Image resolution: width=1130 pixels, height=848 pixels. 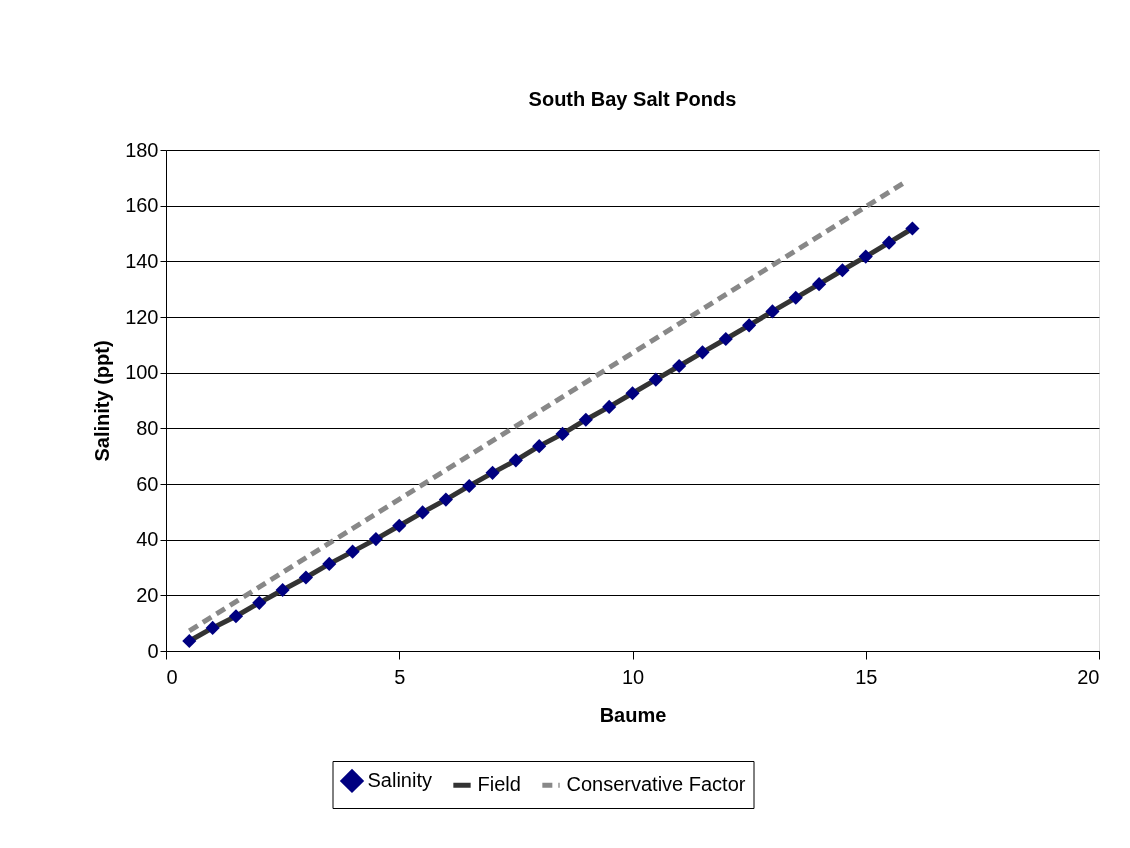 I want to click on y-tick-label: 20, so click(x=147, y=594).